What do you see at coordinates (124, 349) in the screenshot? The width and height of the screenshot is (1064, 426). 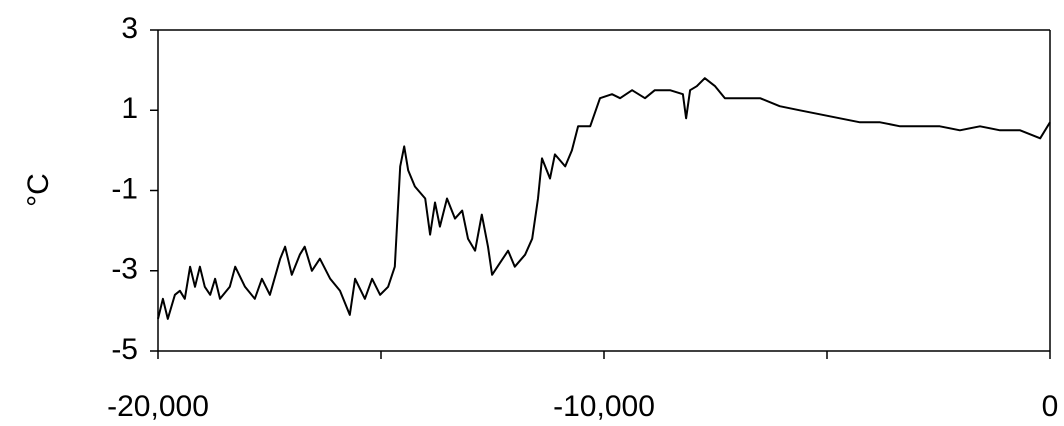 I see `y-tick-label: -5` at bounding box center [124, 349].